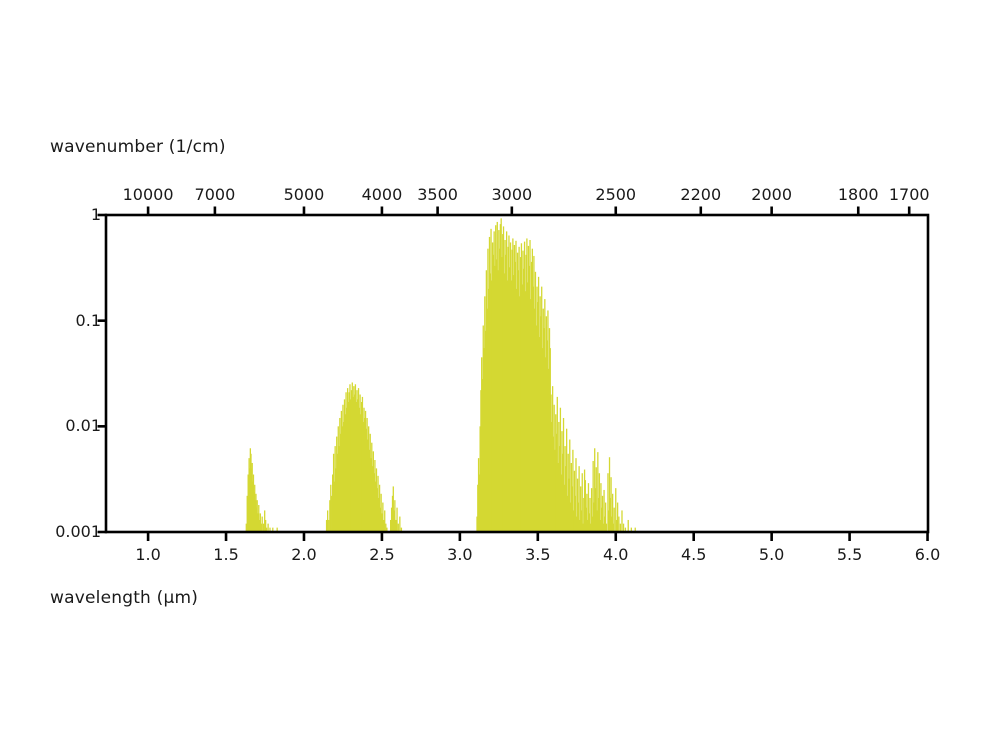 Image resolution: width=1000 pixels, height=750 pixels. What do you see at coordinates (304, 554) in the screenshot?
I see `bottom-tick-label-2.0: 2.0` at bounding box center [304, 554].